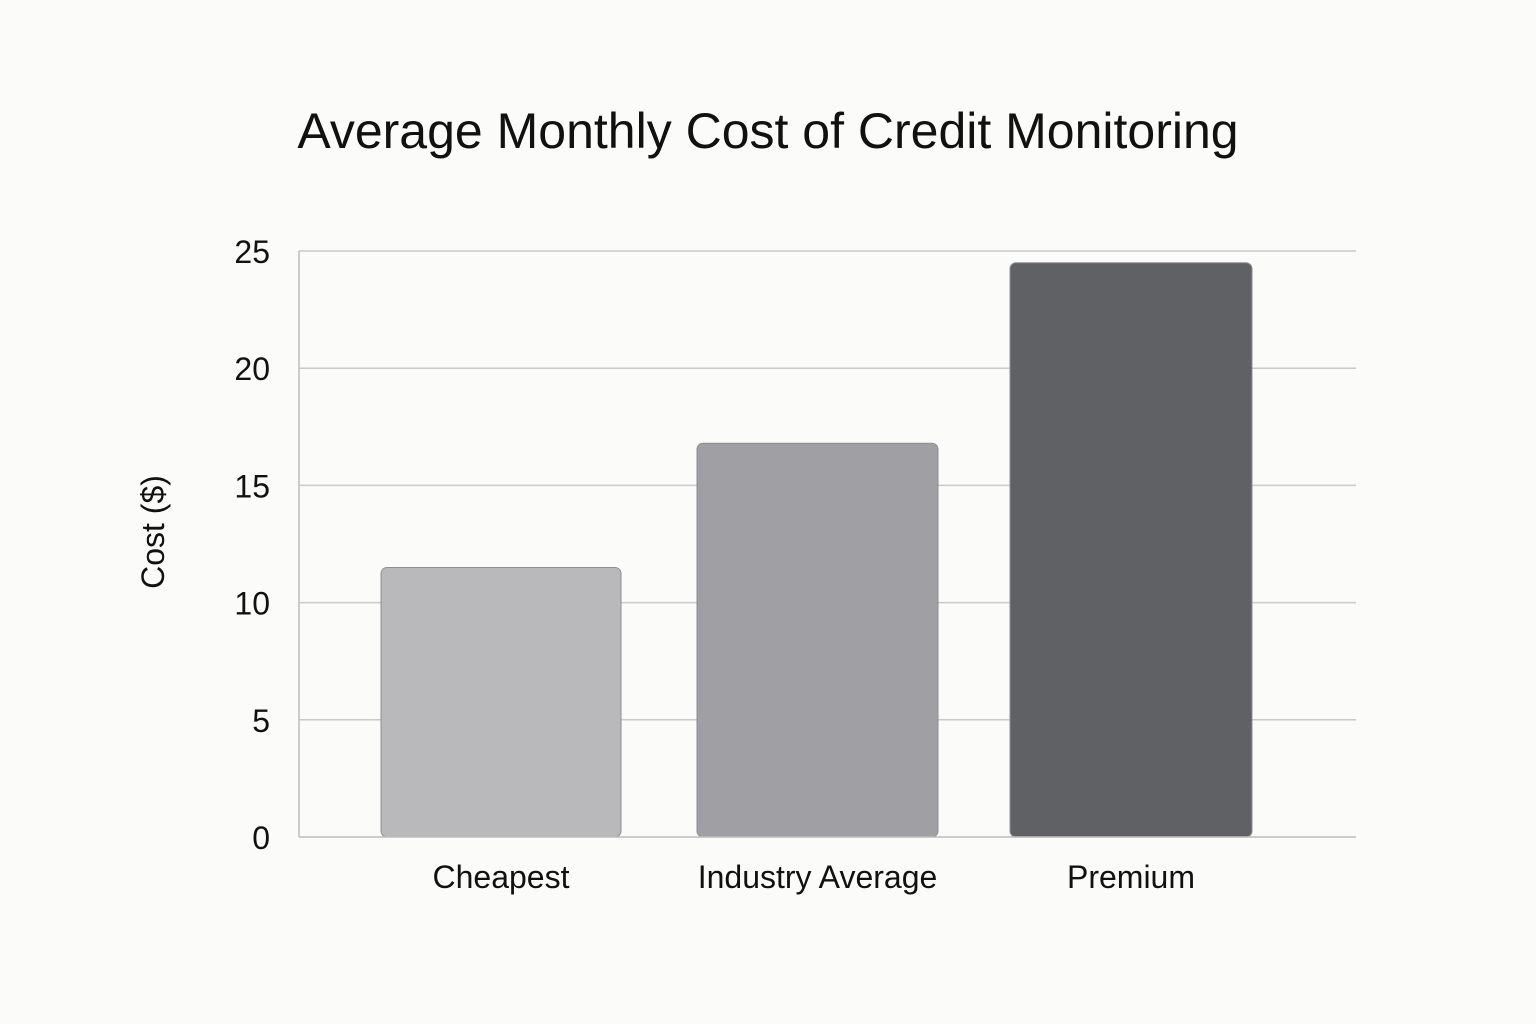 The image size is (1536, 1024). What do you see at coordinates (1131, 877) in the screenshot?
I see `x-tick-label: Premium` at bounding box center [1131, 877].